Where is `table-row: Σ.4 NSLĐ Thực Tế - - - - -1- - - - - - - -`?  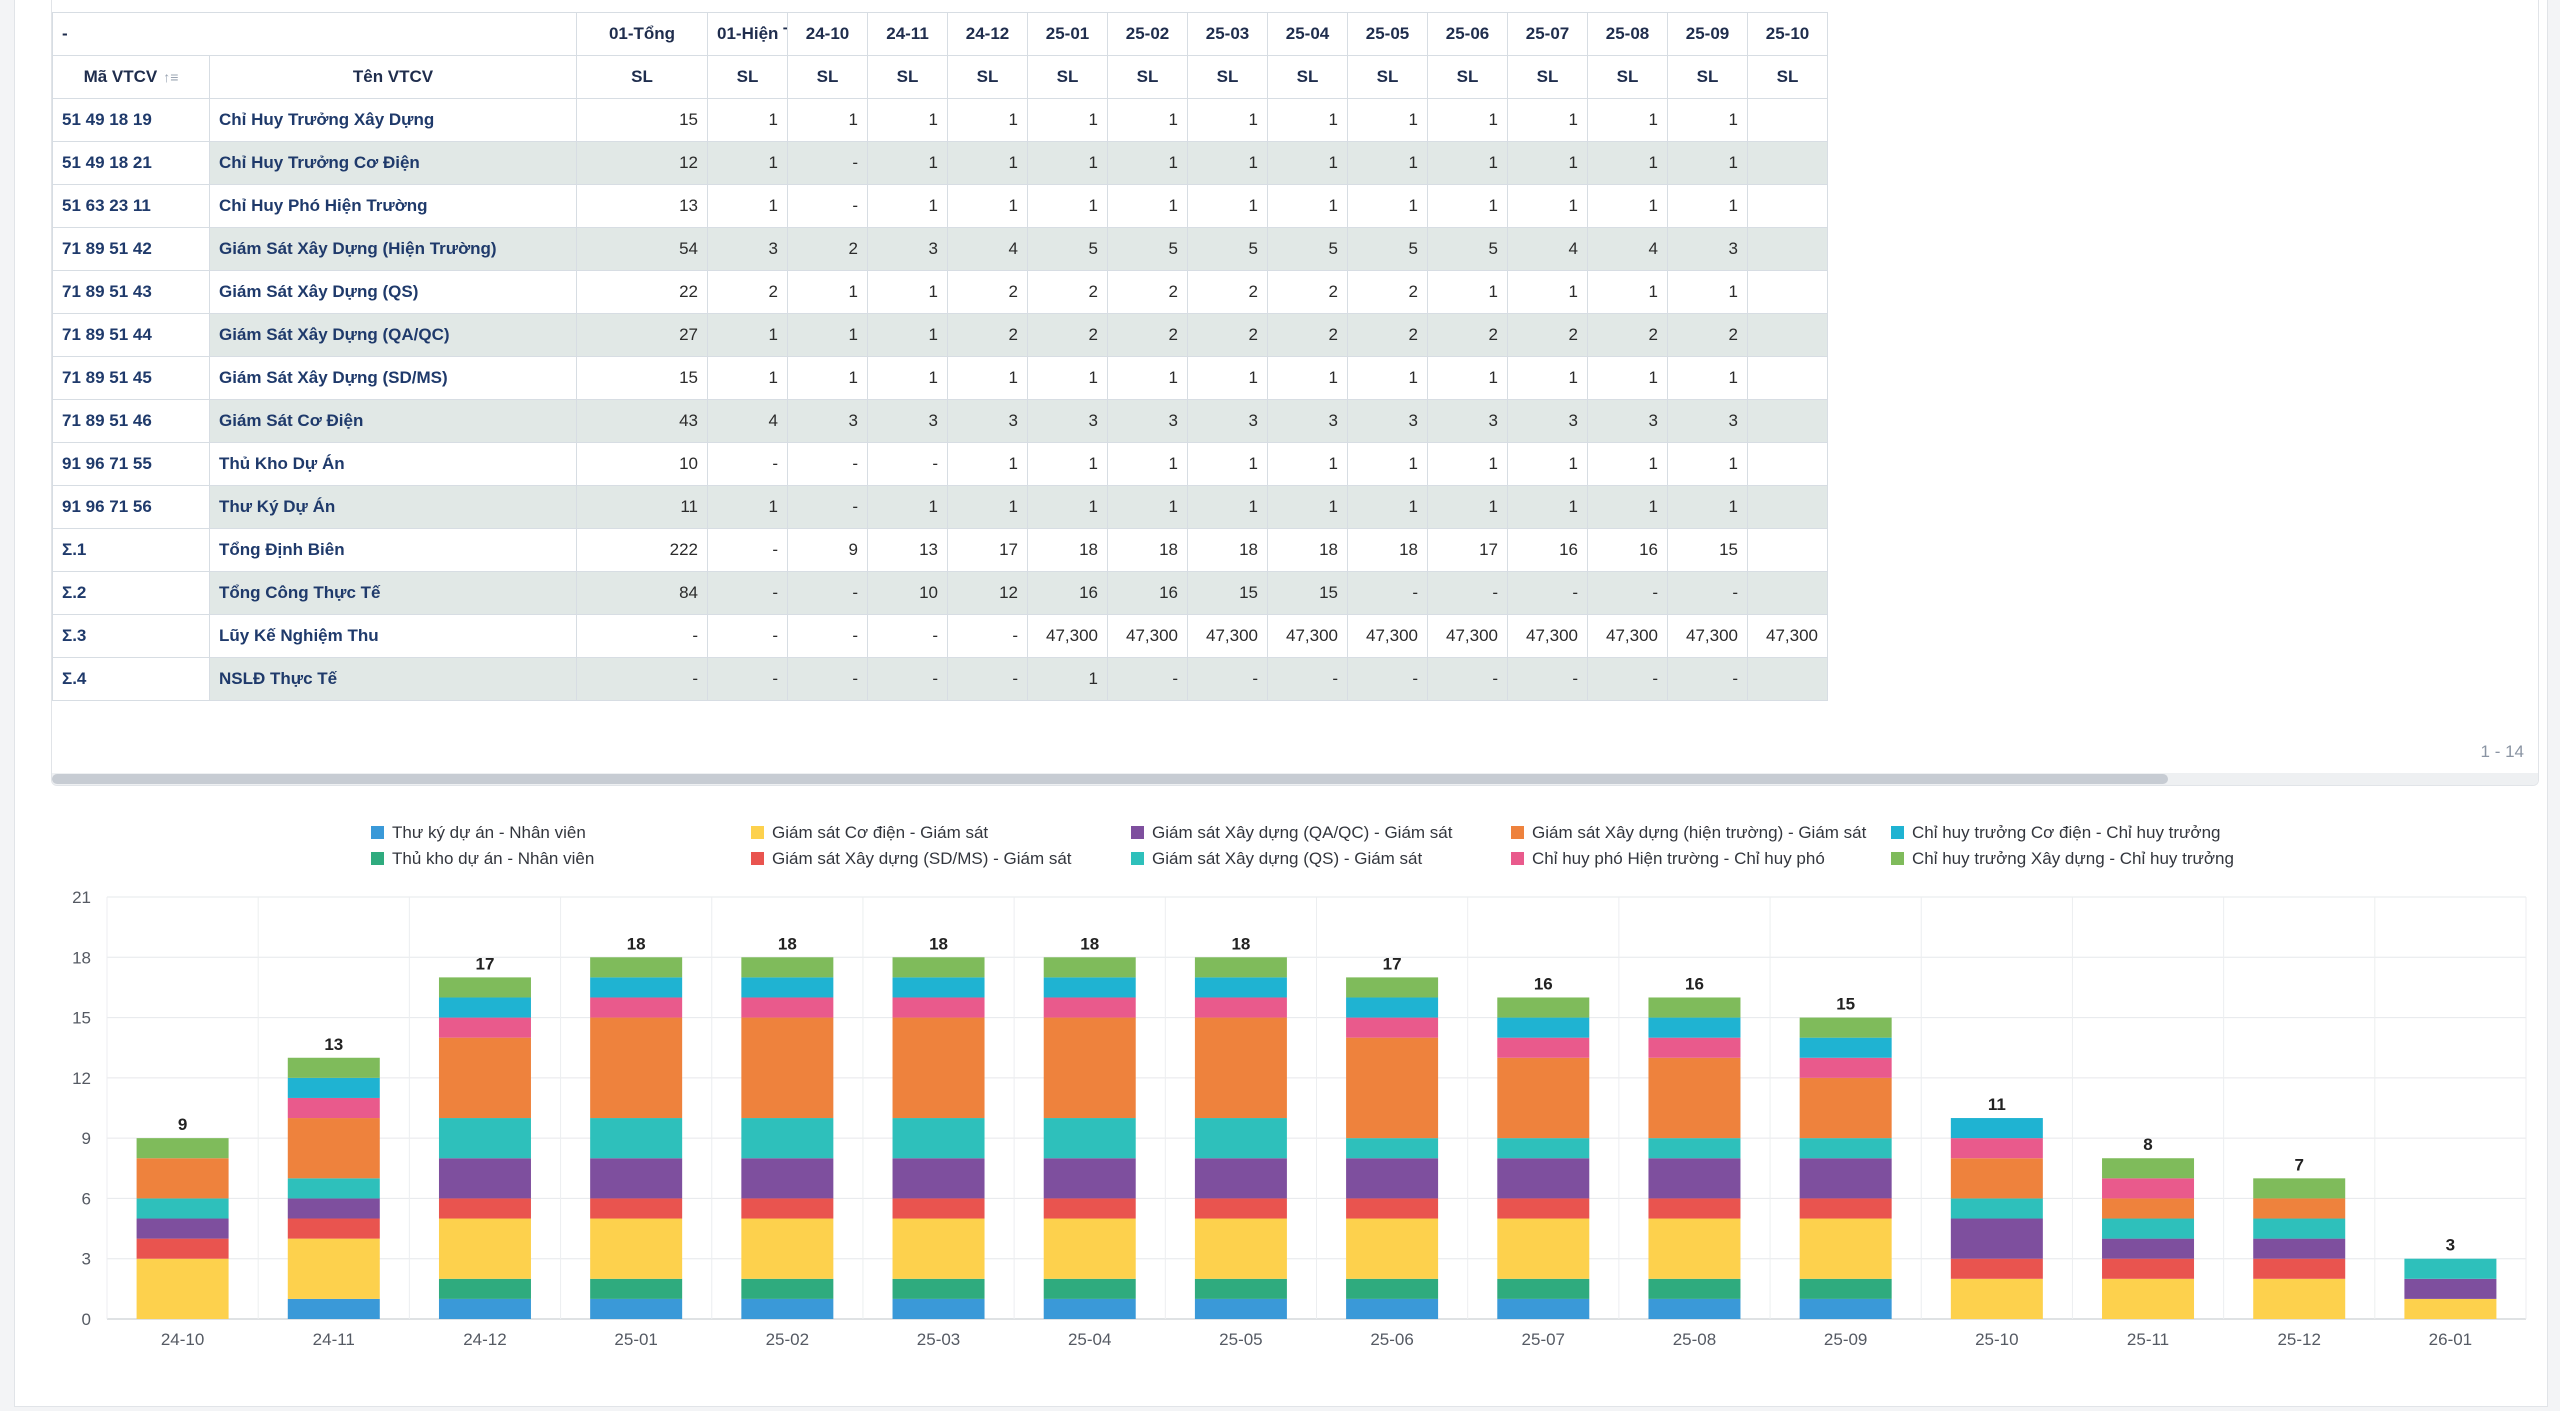
table-row: Σ.4 NSLĐ Thực Tế - - - - -1- - - - - - - - is located at coordinates (940, 679).